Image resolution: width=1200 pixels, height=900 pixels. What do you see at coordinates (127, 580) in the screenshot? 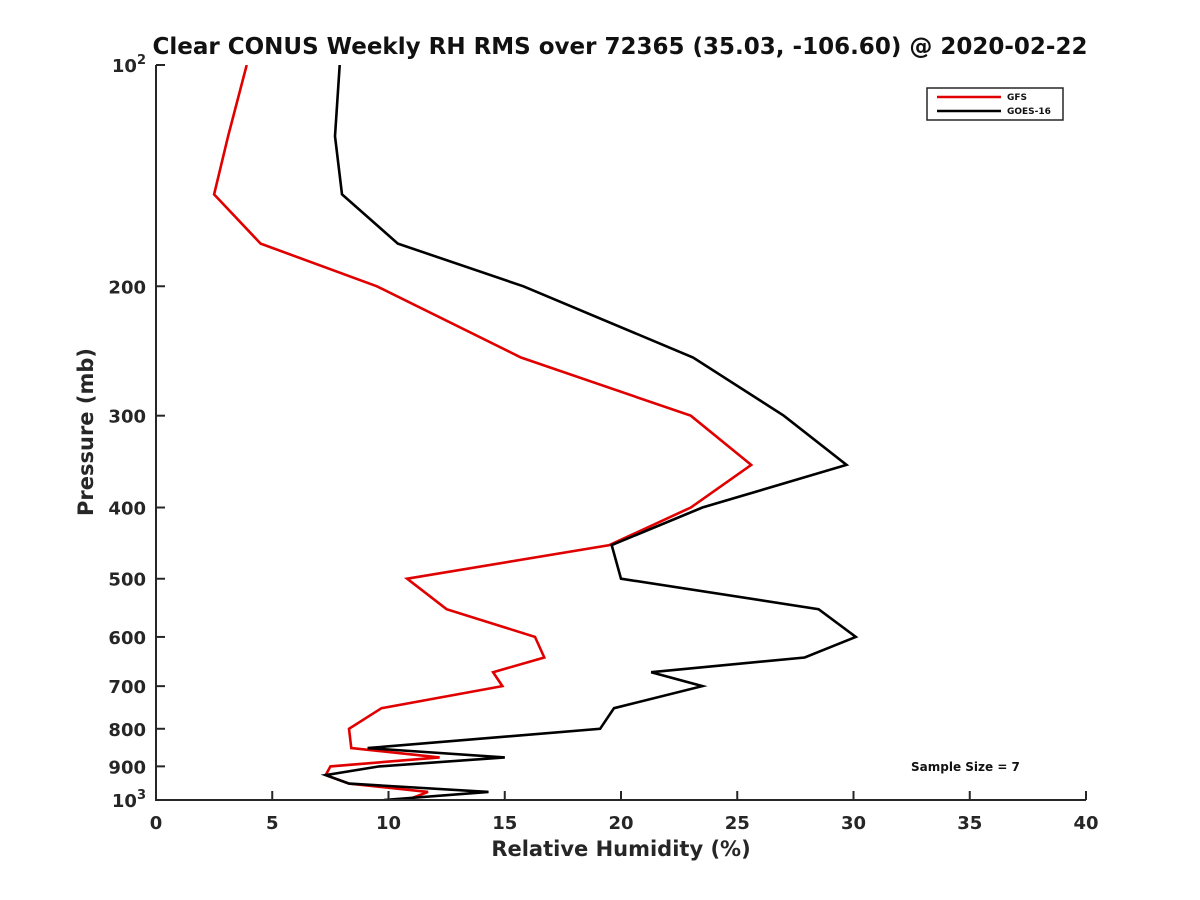
I see `y-tick-label: 500` at bounding box center [127, 580].